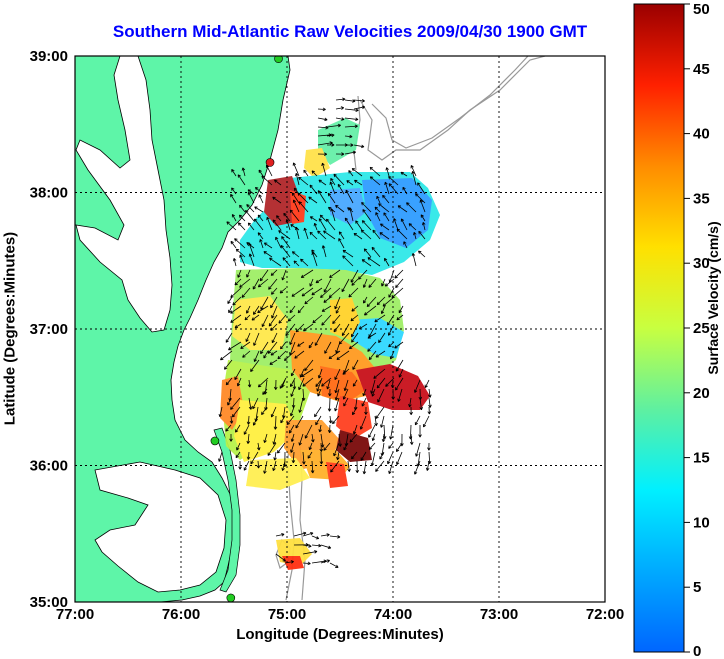 This screenshot has height=659, width=724. Describe the element at coordinates (701, 263) in the screenshot. I see `colorbar-tick-label: 30` at that location.